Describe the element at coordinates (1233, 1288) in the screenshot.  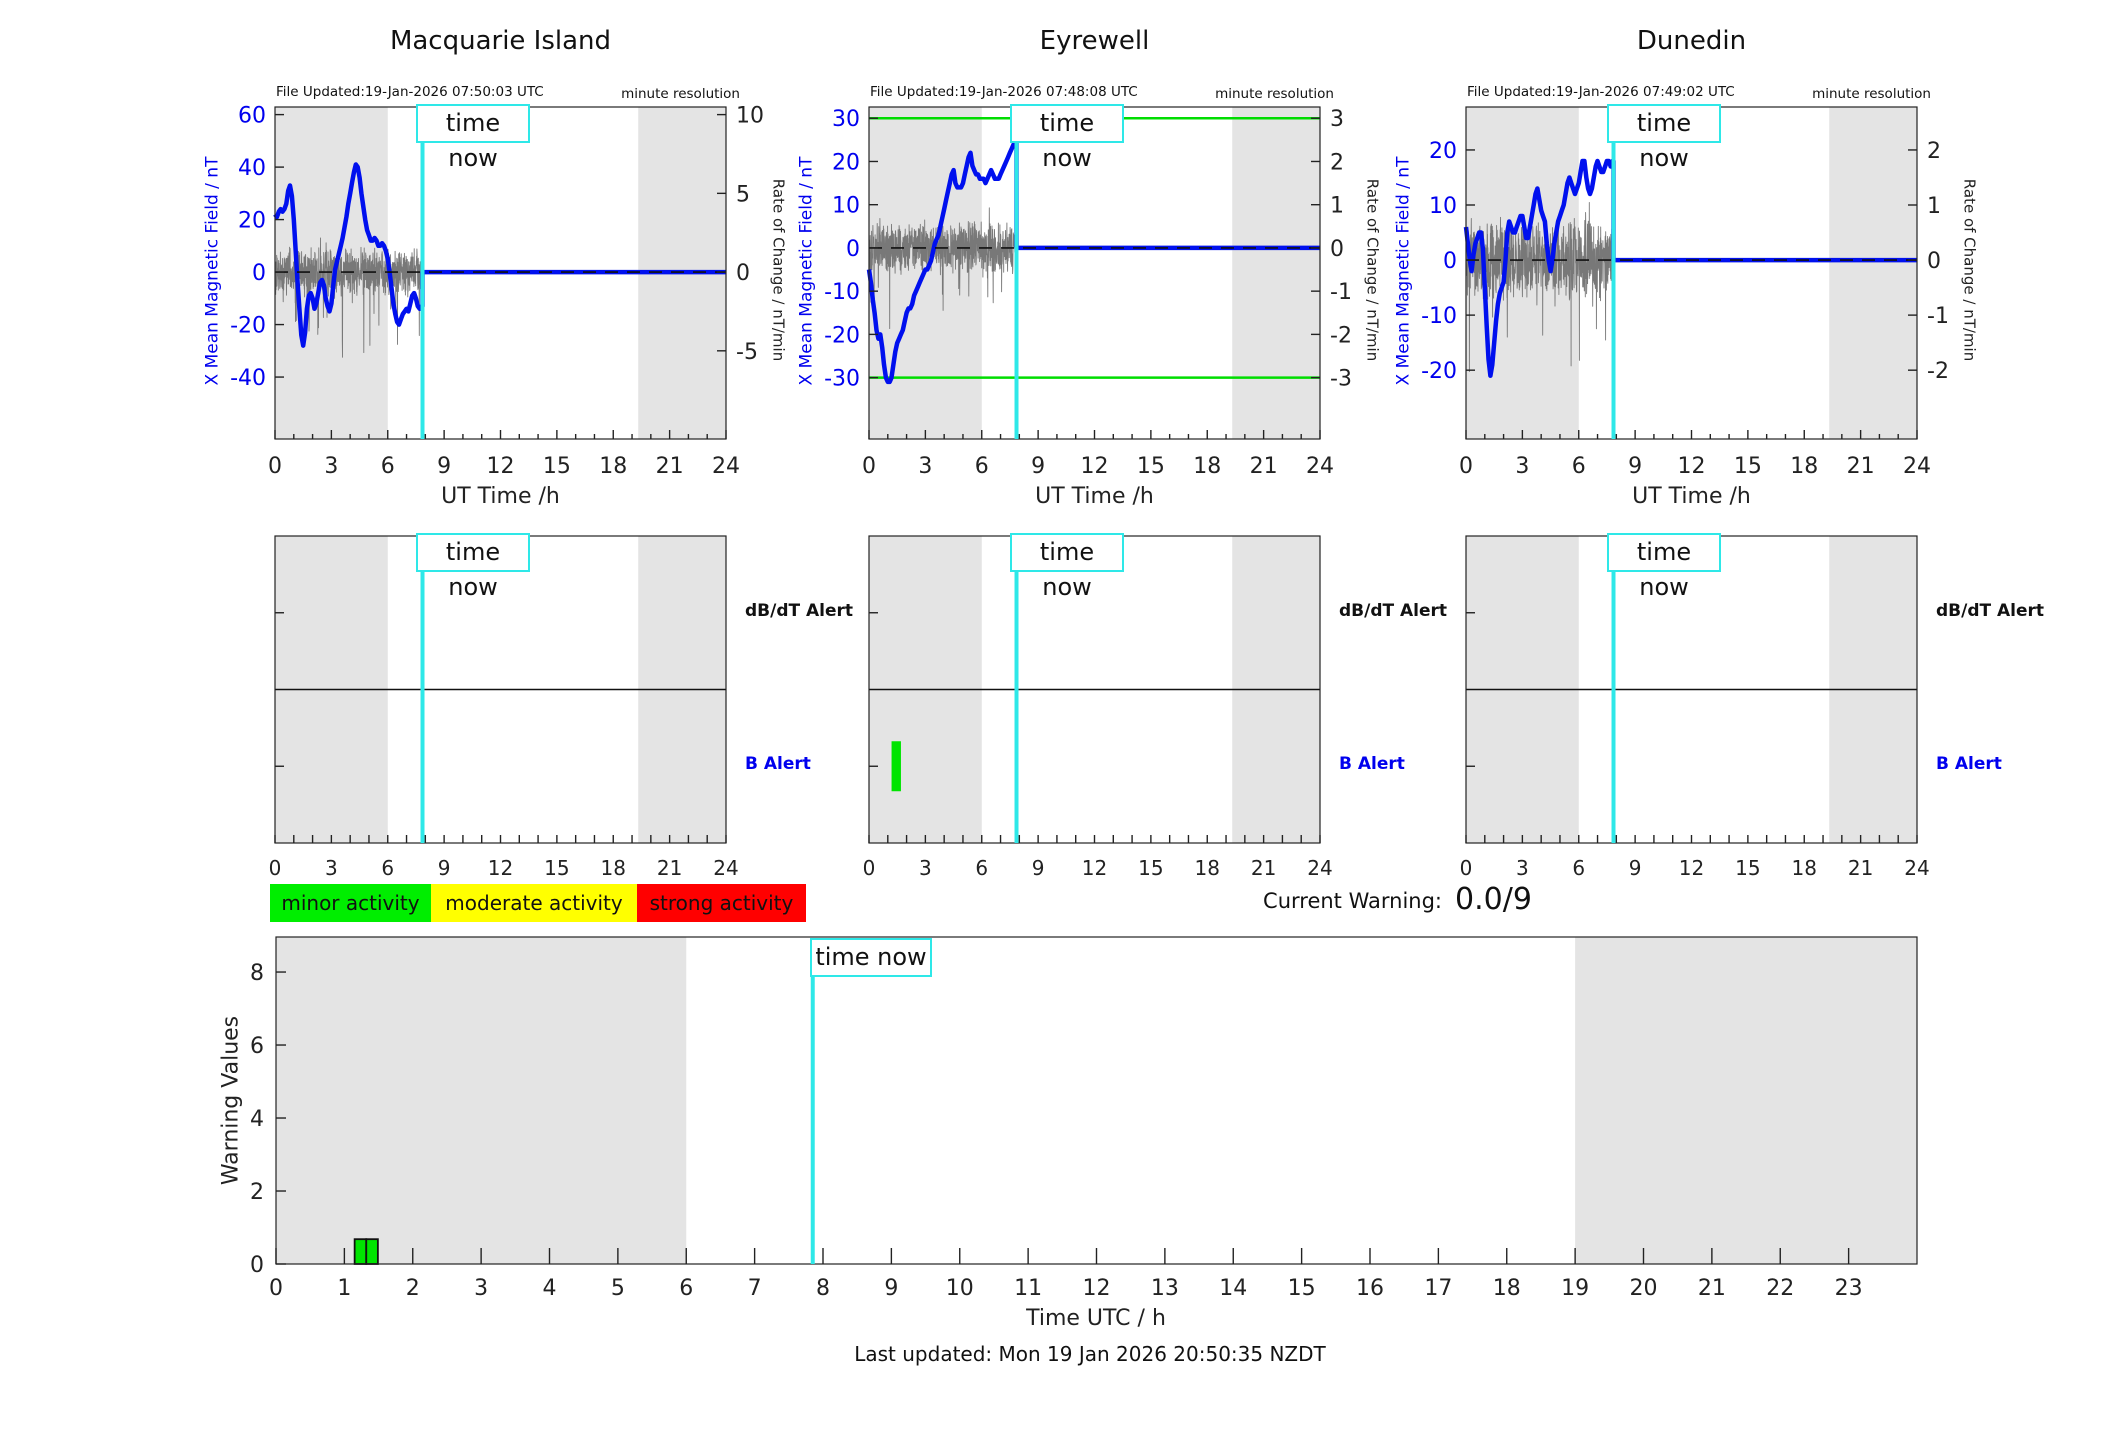
I see `x-tick-label: 14` at that location.